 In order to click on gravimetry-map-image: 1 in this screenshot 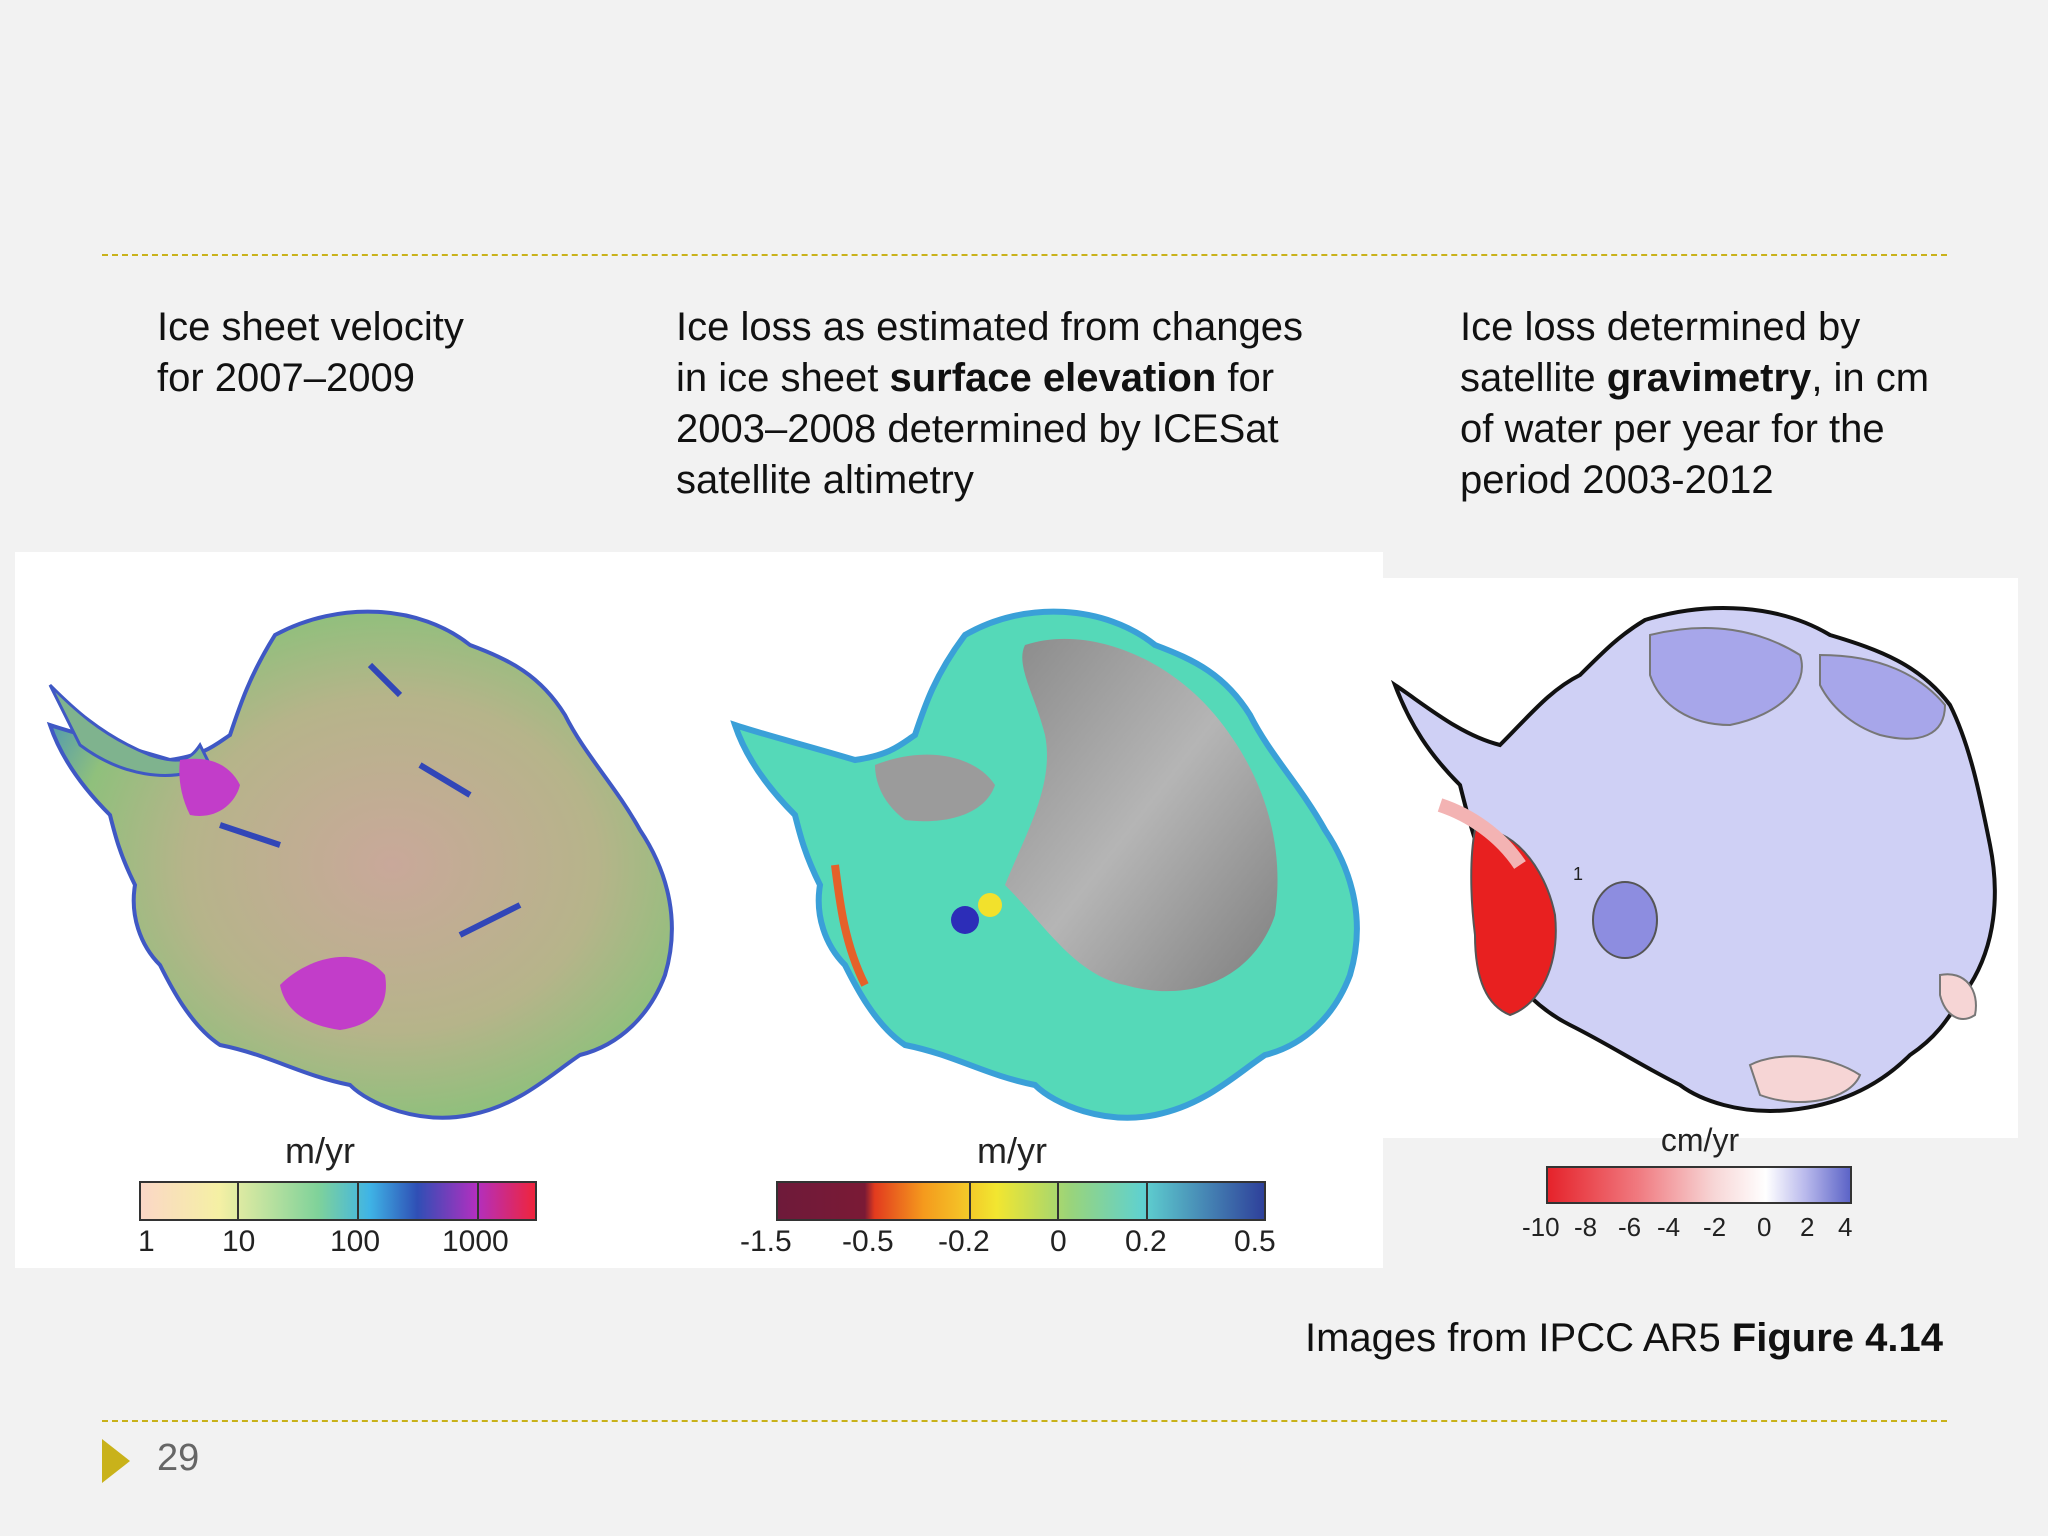, I will do `click(1693, 859)`.